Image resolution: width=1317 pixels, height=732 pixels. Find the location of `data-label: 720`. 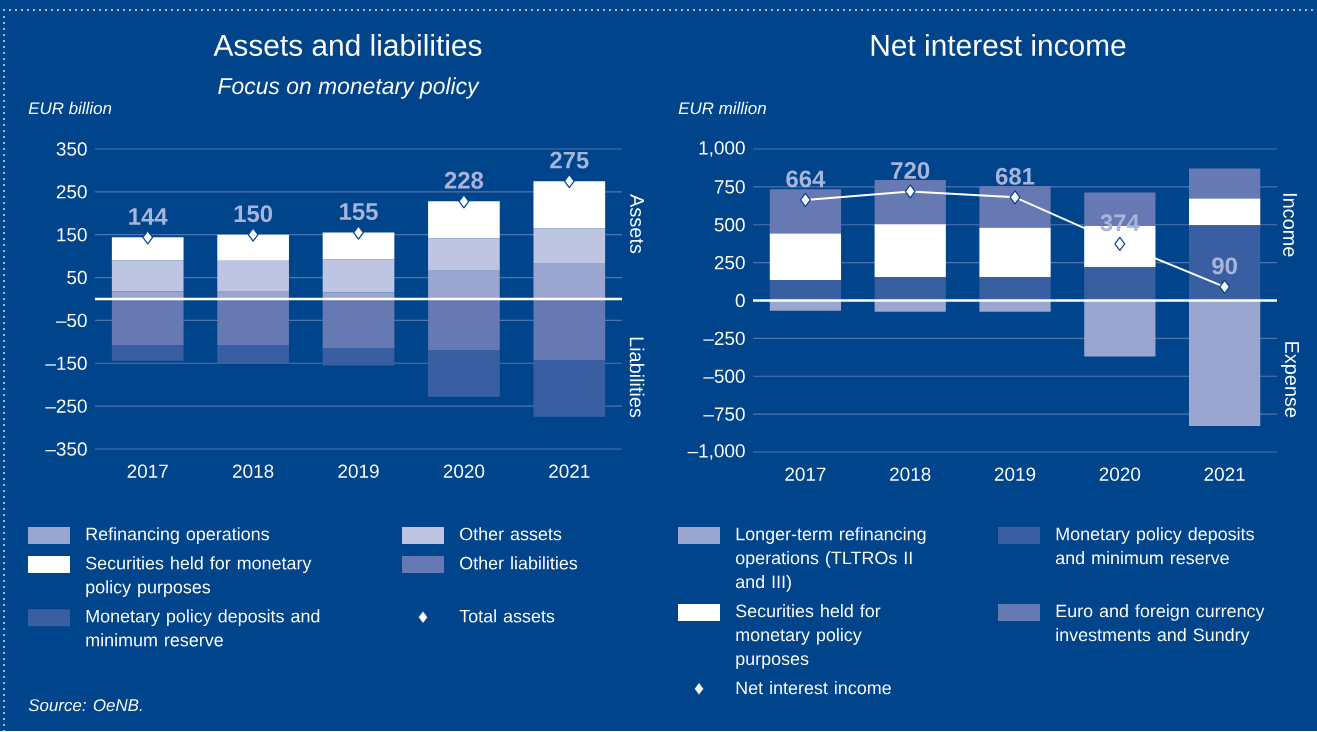

data-label: 720 is located at coordinates (910, 170).